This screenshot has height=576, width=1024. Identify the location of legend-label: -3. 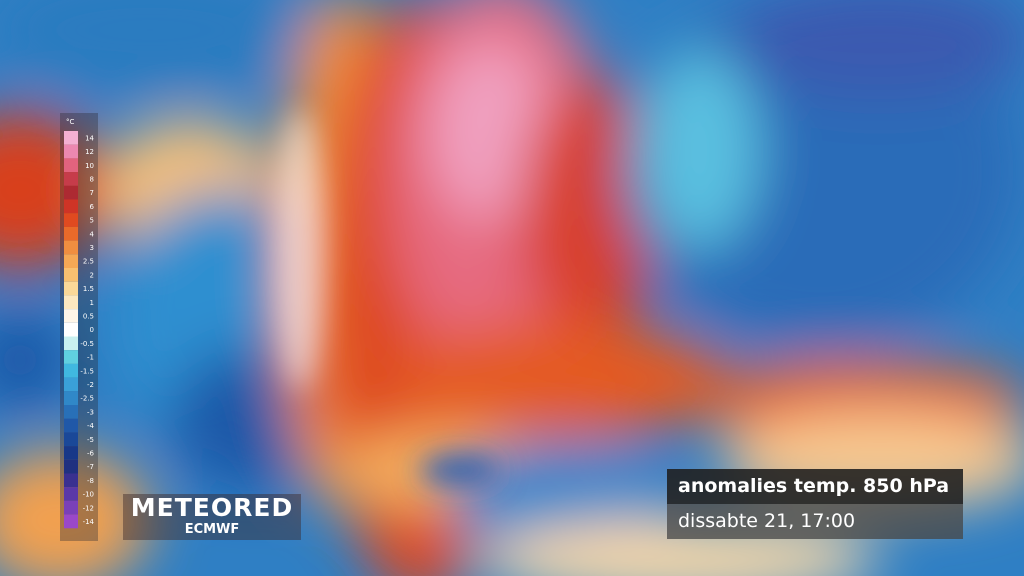
(90, 412).